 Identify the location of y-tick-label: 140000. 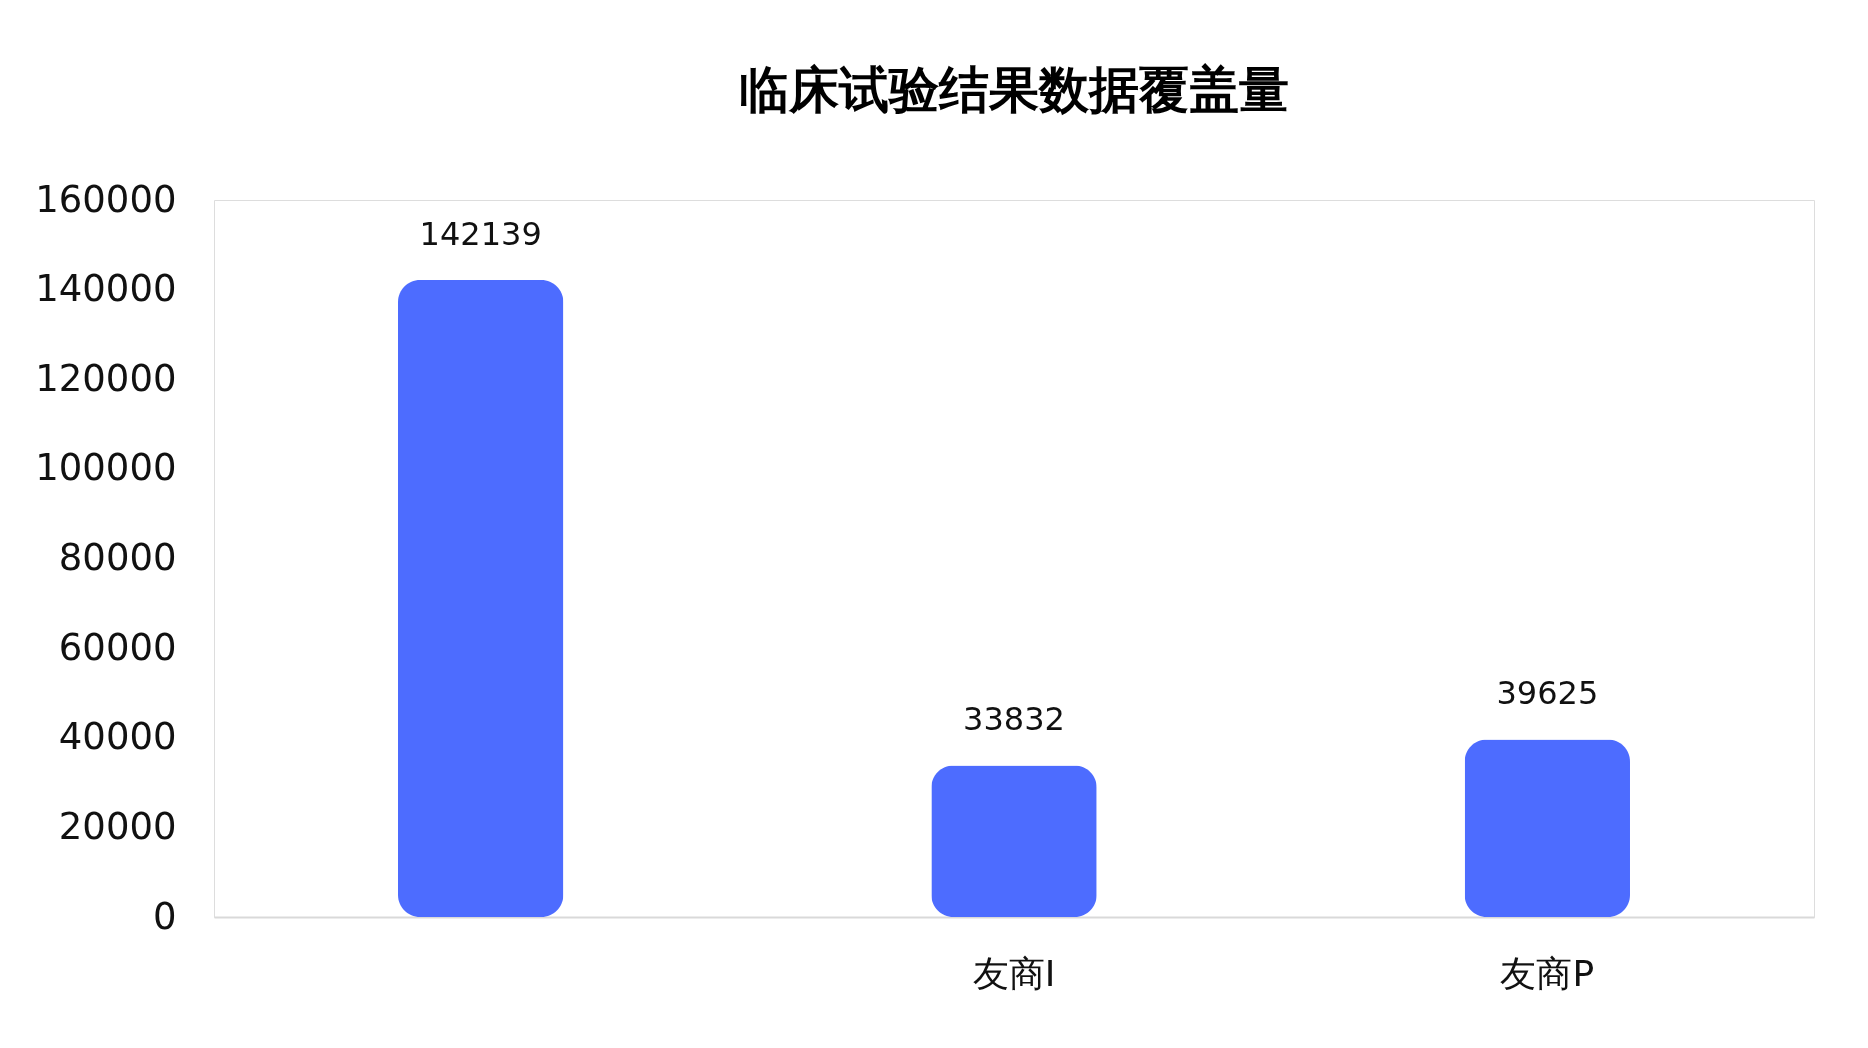
(106, 289).